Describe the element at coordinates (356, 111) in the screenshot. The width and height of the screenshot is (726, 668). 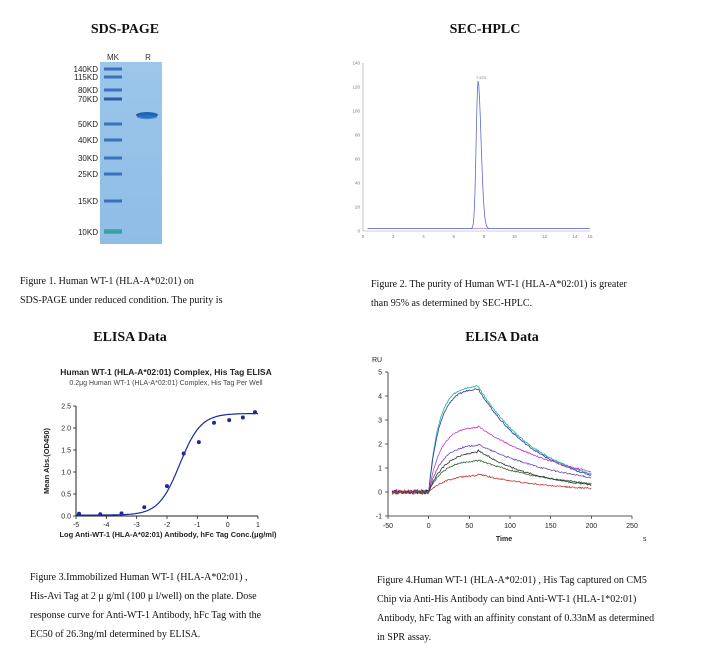
I see `sec-y-tick: 100` at that location.